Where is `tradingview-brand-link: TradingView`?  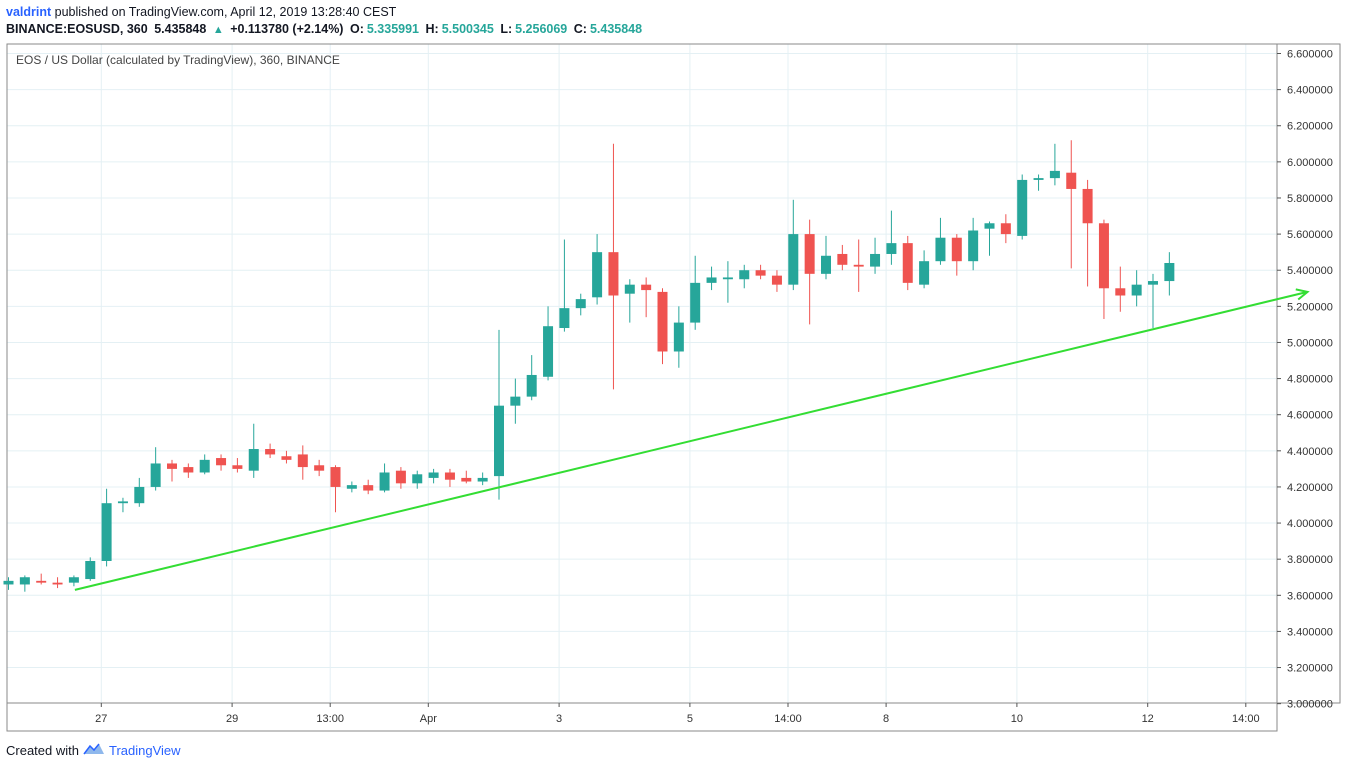
tradingview-brand-link: TradingView is located at coordinates (144, 750).